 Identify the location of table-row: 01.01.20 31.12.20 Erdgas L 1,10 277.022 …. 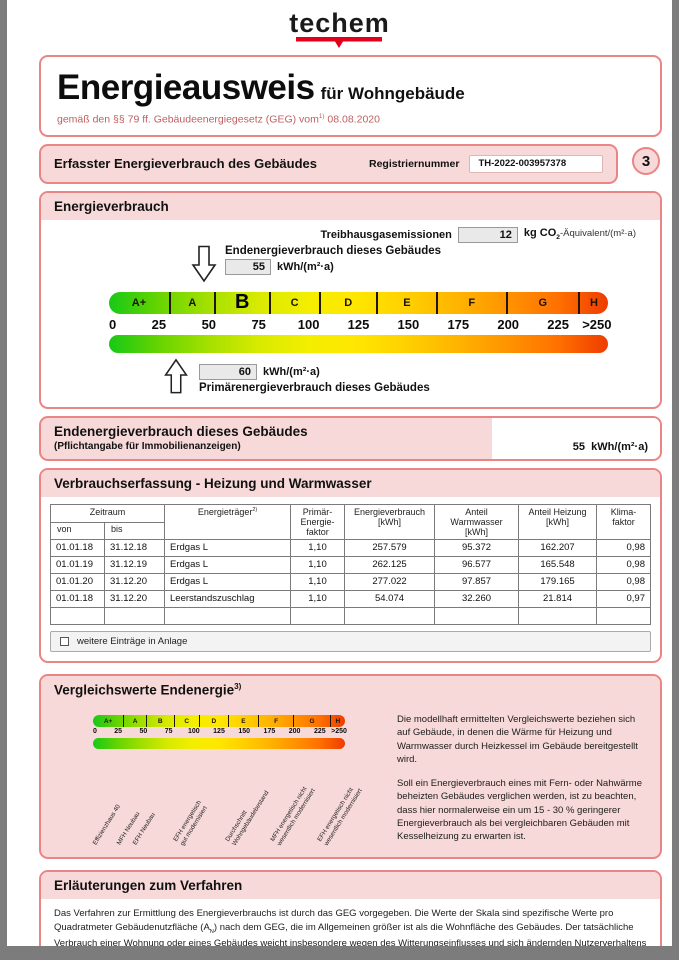
(350, 581).